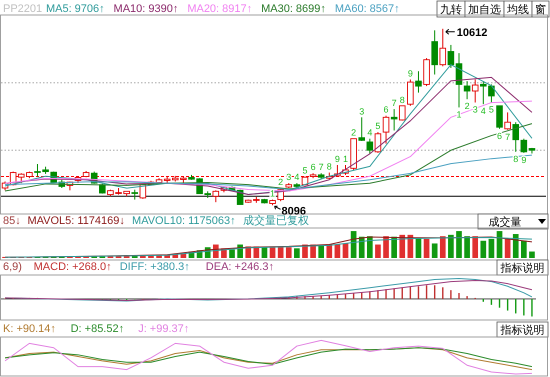  I want to click on text: MA5: 9706↑, so click(75, 9).